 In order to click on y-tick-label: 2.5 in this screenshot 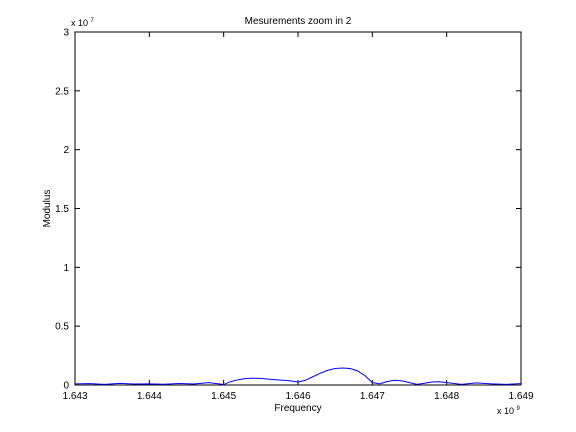, I will do `click(62, 91)`.